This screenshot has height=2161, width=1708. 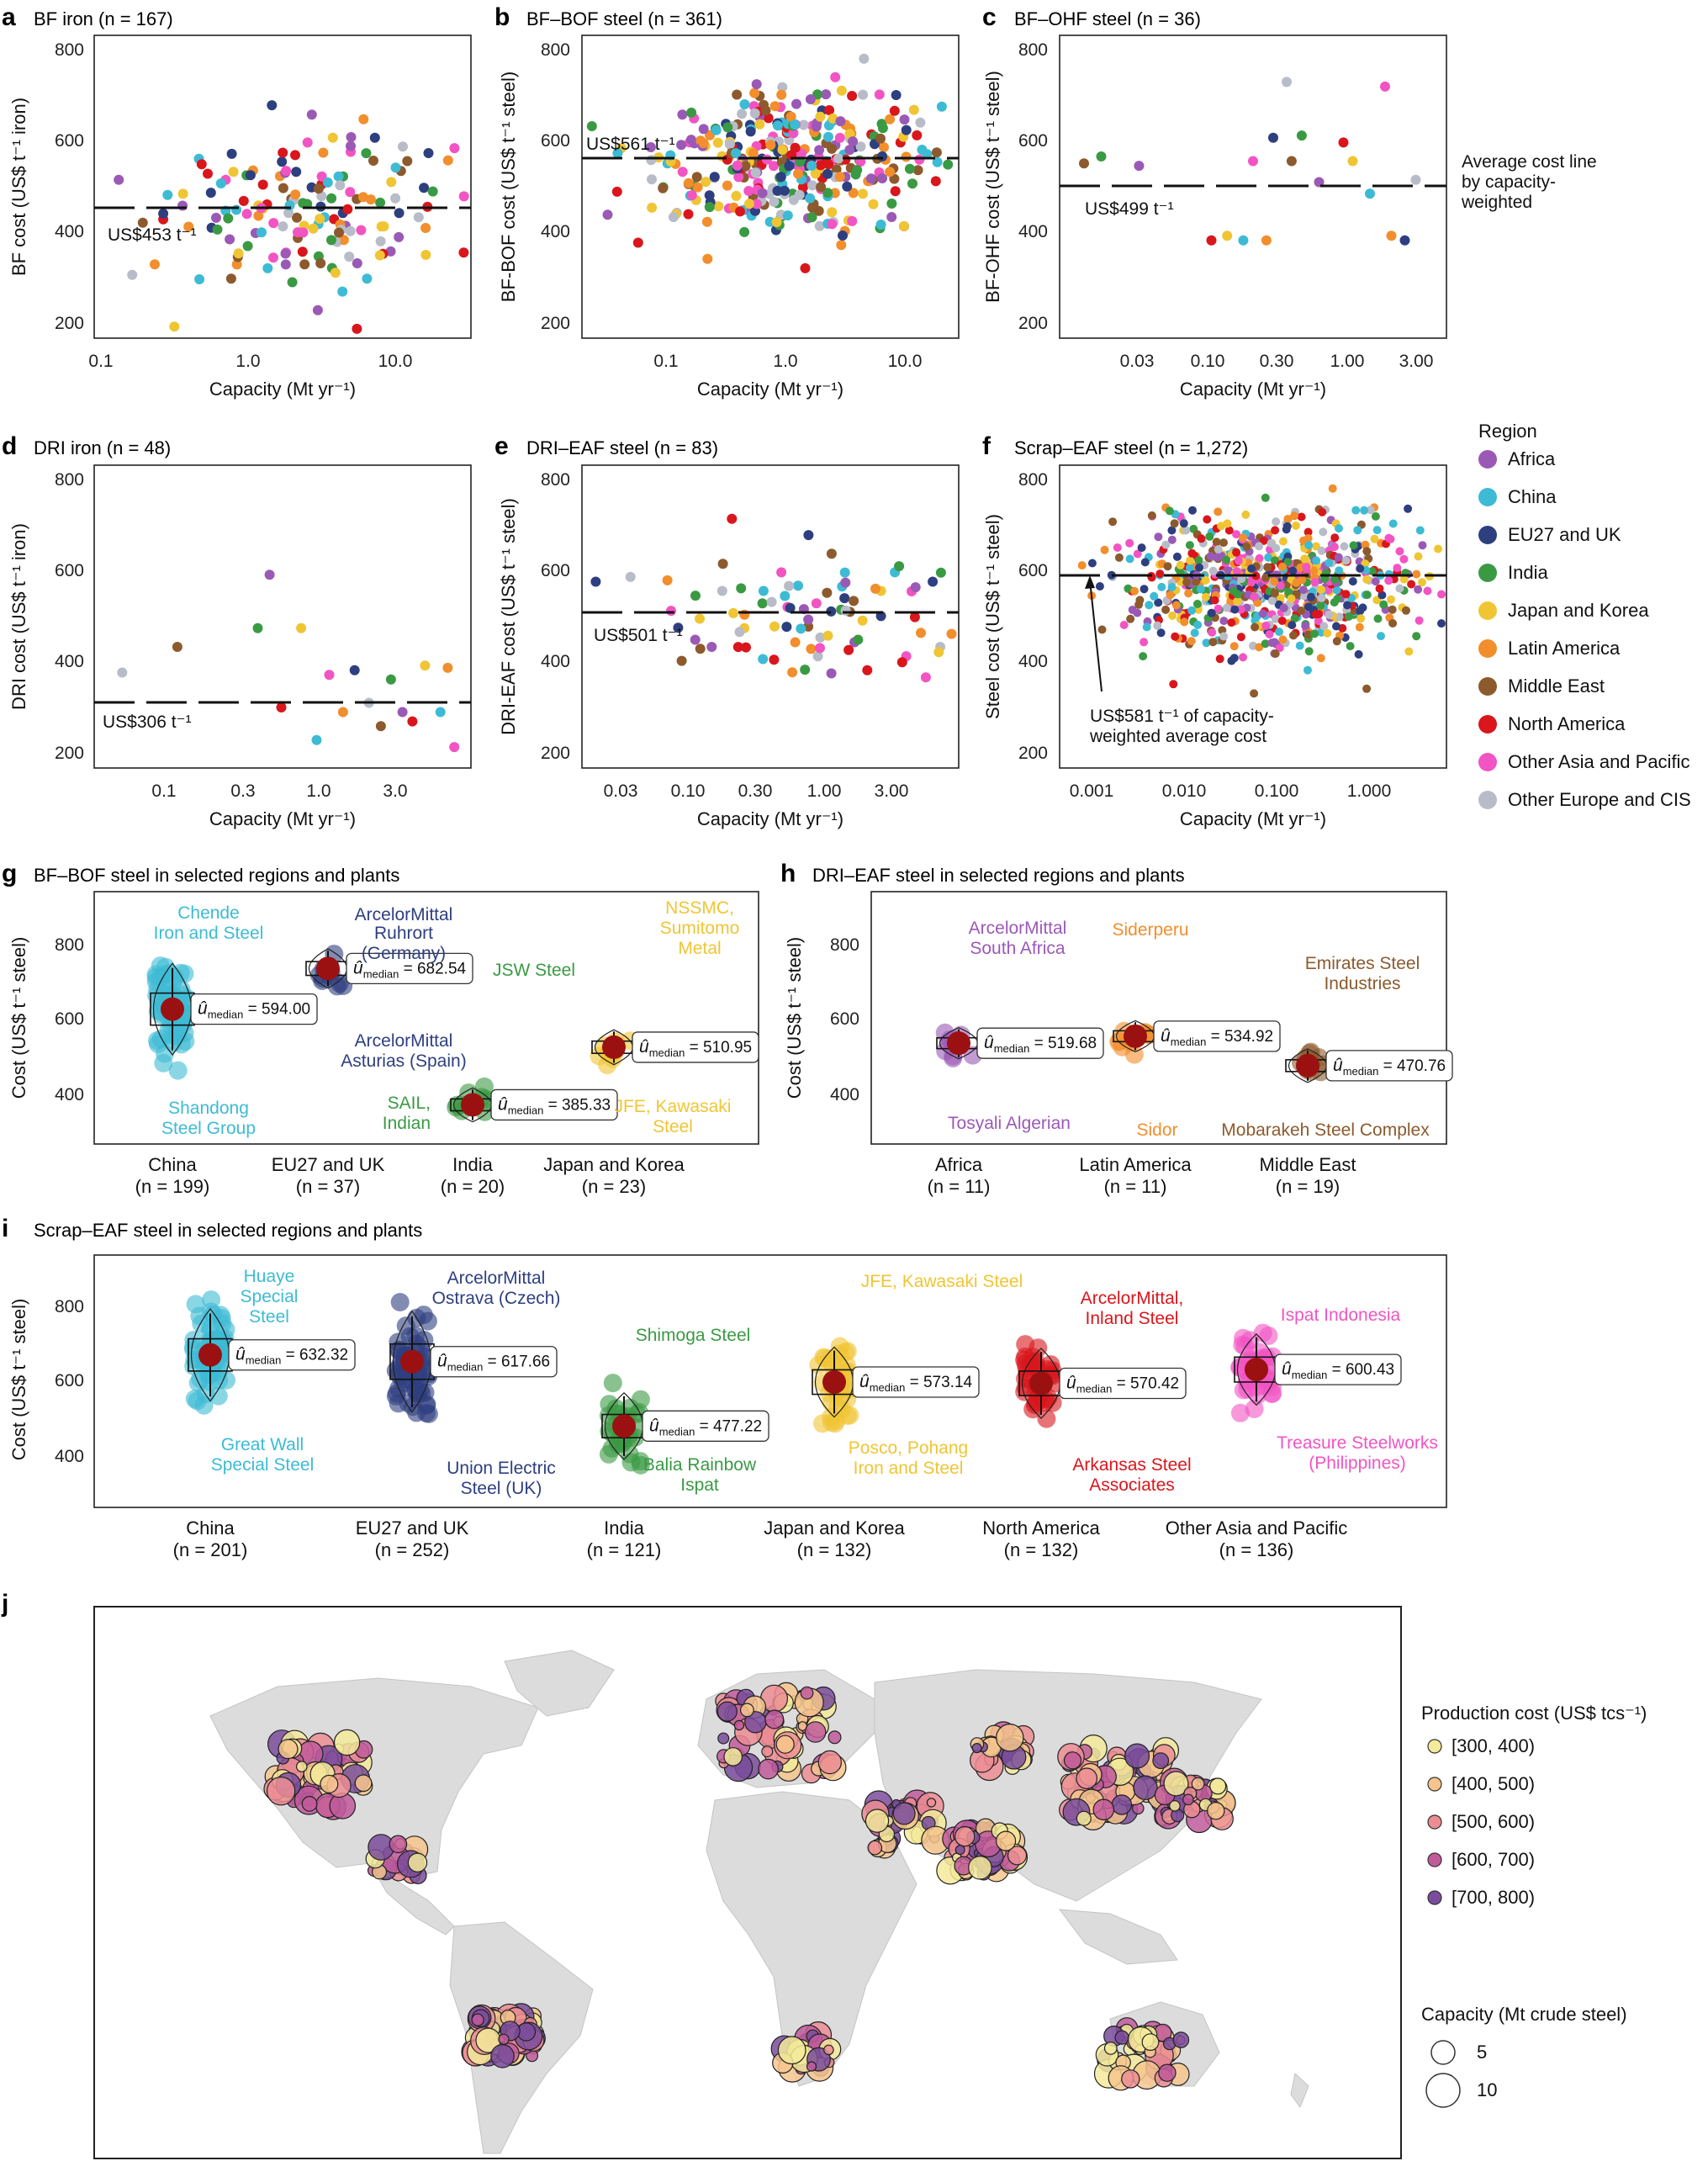 I want to click on panel-c-x-ticks: 0.03 0.10 0.30 1.00 3.00, so click(x=1277, y=361).